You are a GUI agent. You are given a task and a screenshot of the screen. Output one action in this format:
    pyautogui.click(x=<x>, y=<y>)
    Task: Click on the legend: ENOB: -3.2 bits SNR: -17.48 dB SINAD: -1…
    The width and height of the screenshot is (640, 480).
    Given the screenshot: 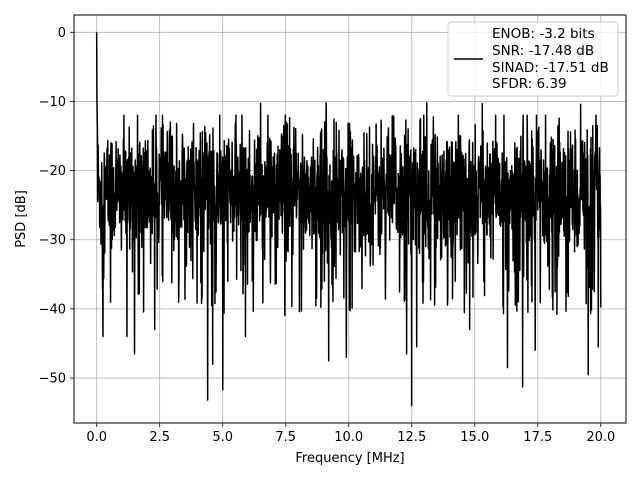 What is the action you would take?
    pyautogui.click(x=533, y=59)
    